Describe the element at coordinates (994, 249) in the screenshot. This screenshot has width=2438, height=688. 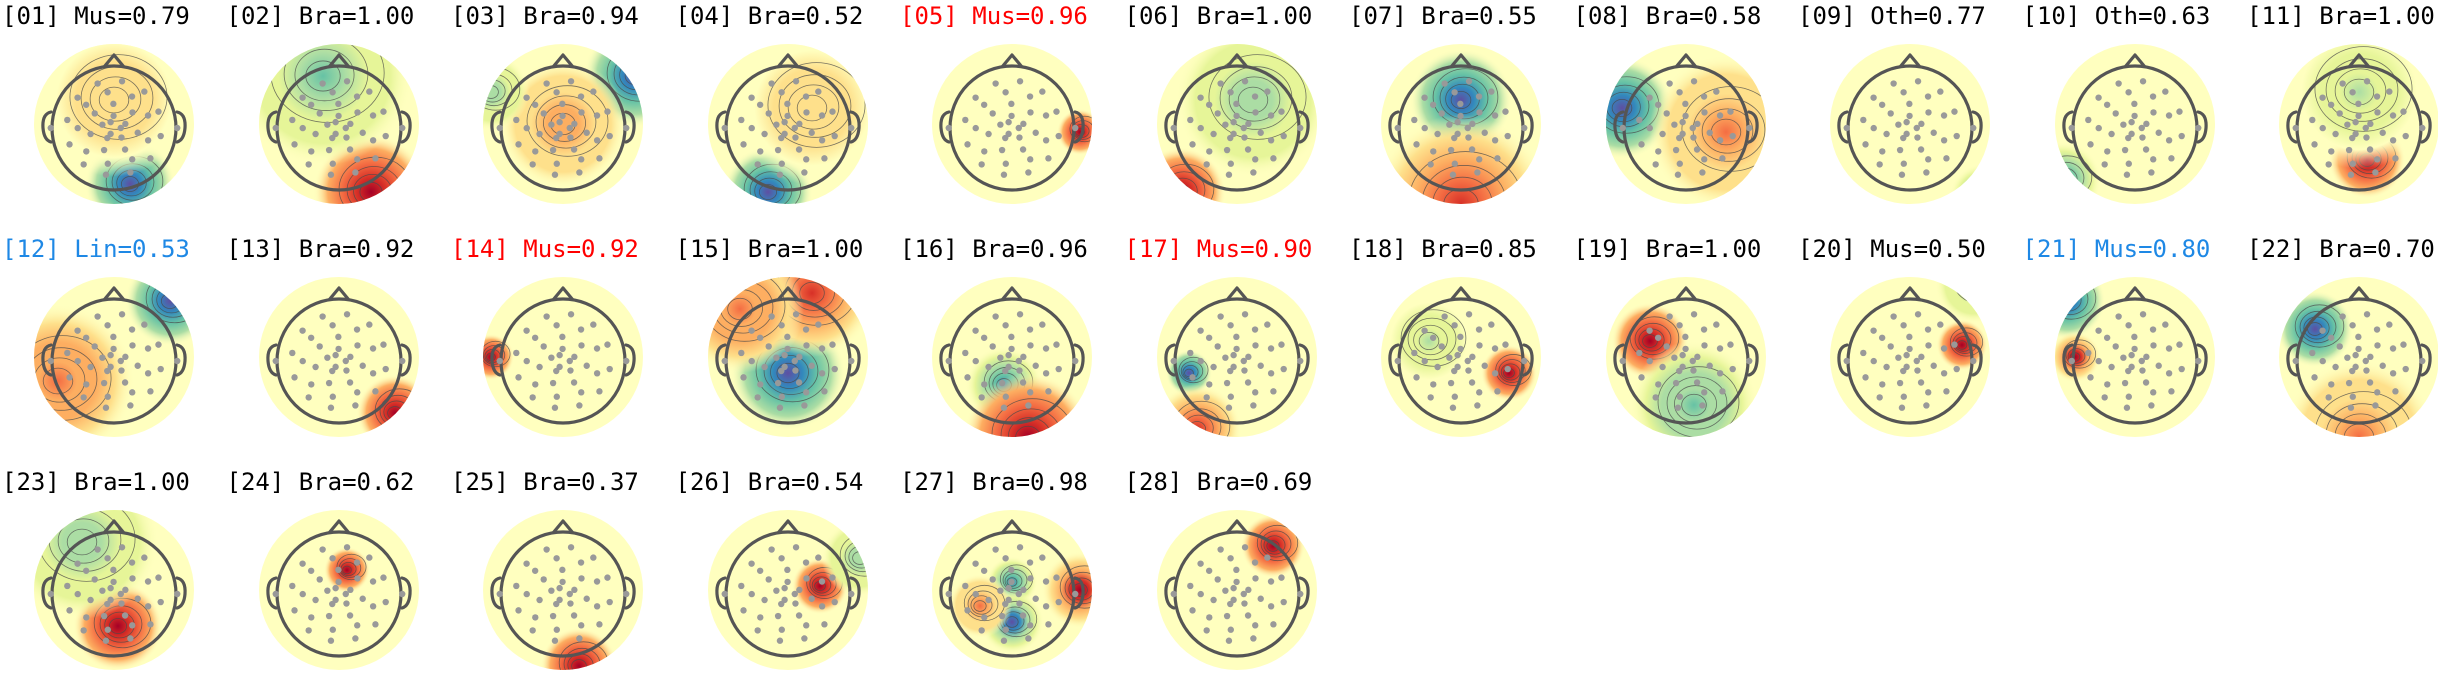
I see `component-label: [16] Bra=0.96` at that location.